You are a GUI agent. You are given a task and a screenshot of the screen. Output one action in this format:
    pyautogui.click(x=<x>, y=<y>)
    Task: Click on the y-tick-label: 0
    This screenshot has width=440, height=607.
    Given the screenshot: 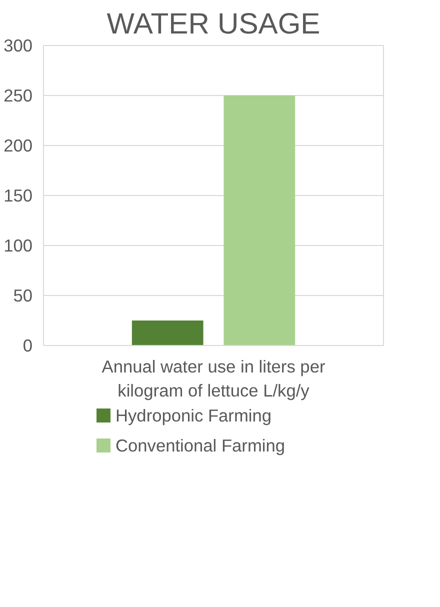 What is the action you would take?
    pyautogui.click(x=27, y=346)
    